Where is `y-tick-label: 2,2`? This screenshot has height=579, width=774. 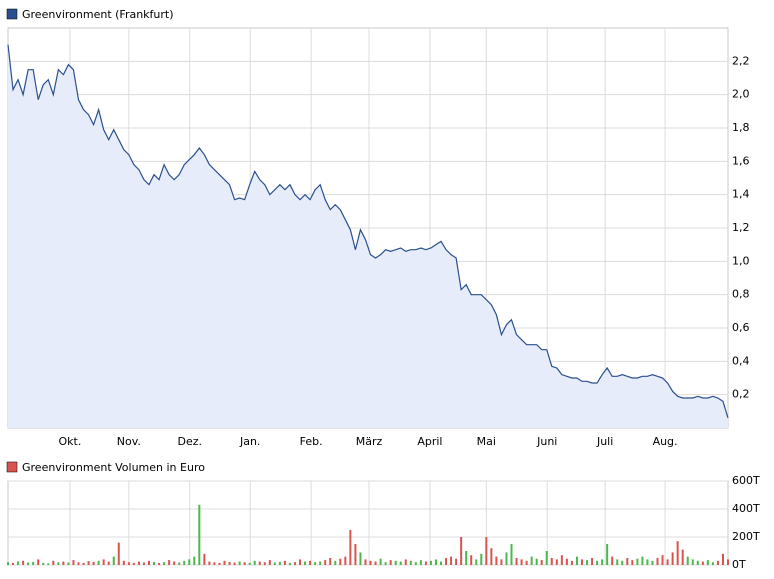 y-tick-label: 2,2 is located at coordinates (741, 60).